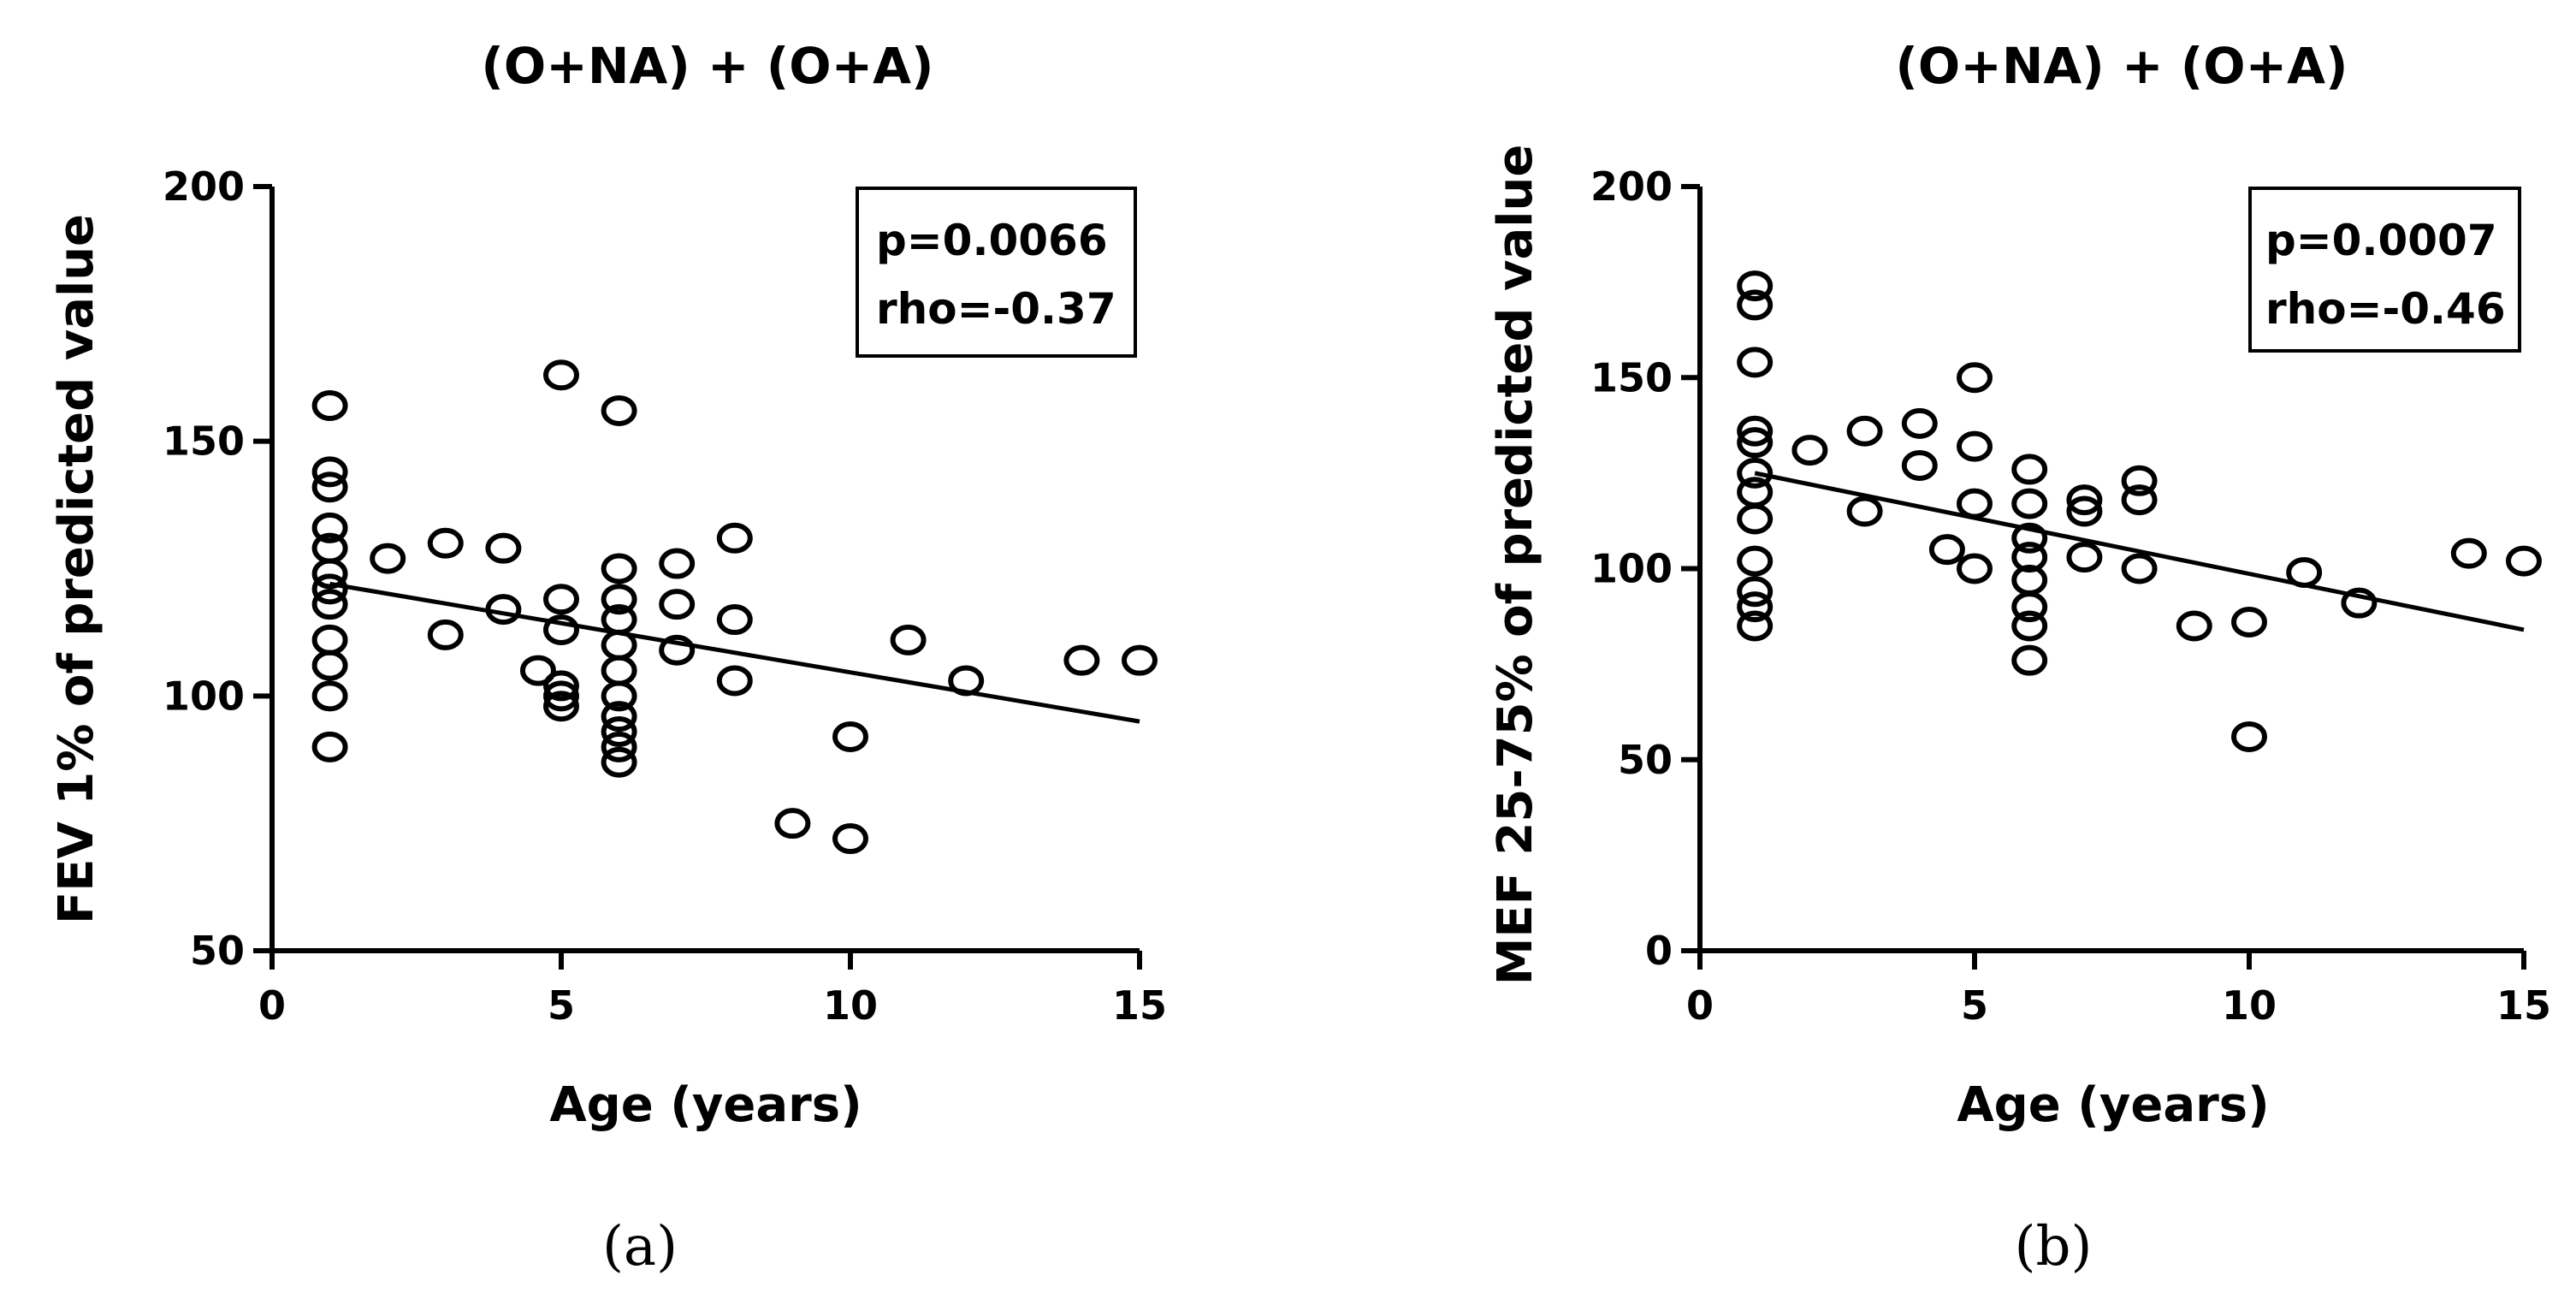 The width and height of the screenshot is (2576, 1299). I want to click on panel-a-y-tick-label: 200, so click(204, 186).